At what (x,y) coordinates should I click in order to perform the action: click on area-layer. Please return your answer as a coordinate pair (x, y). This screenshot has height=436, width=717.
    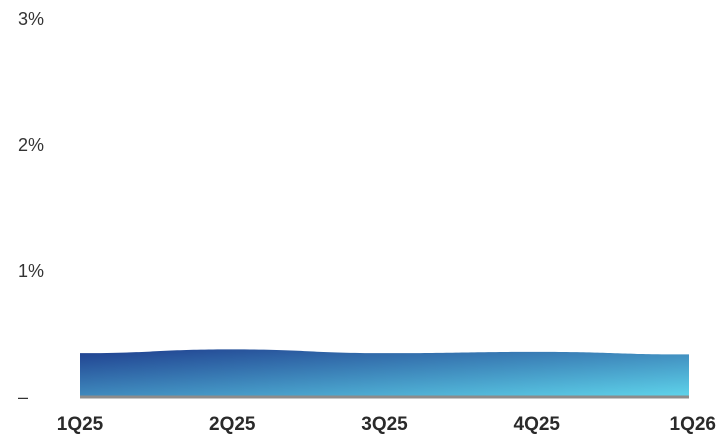
    Looking at the image, I should click on (384, 374).